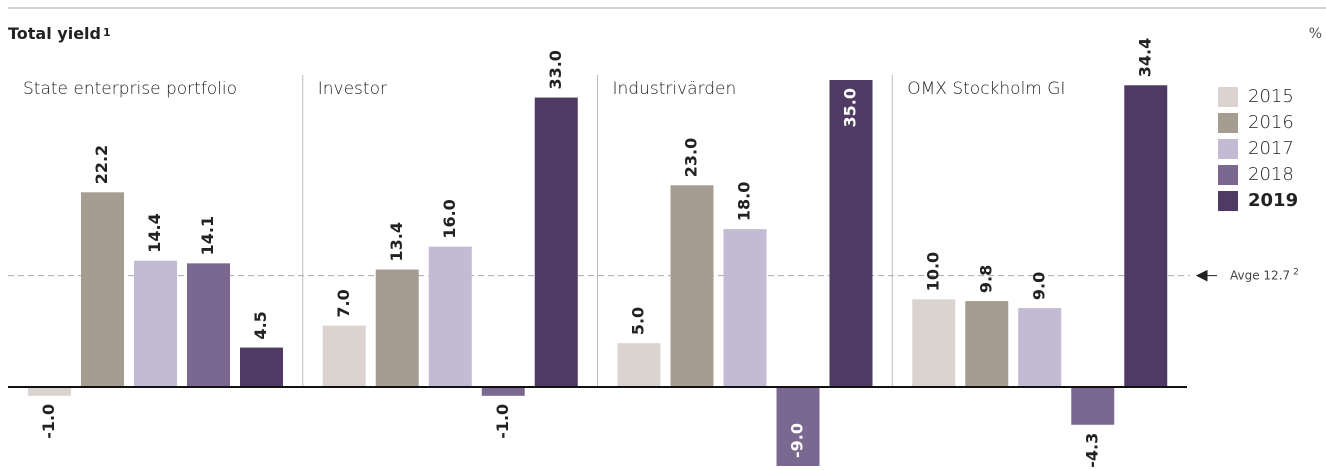 The width and height of the screenshot is (1326, 470). I want to click on legend-label: 2015, so click(1271, 96).